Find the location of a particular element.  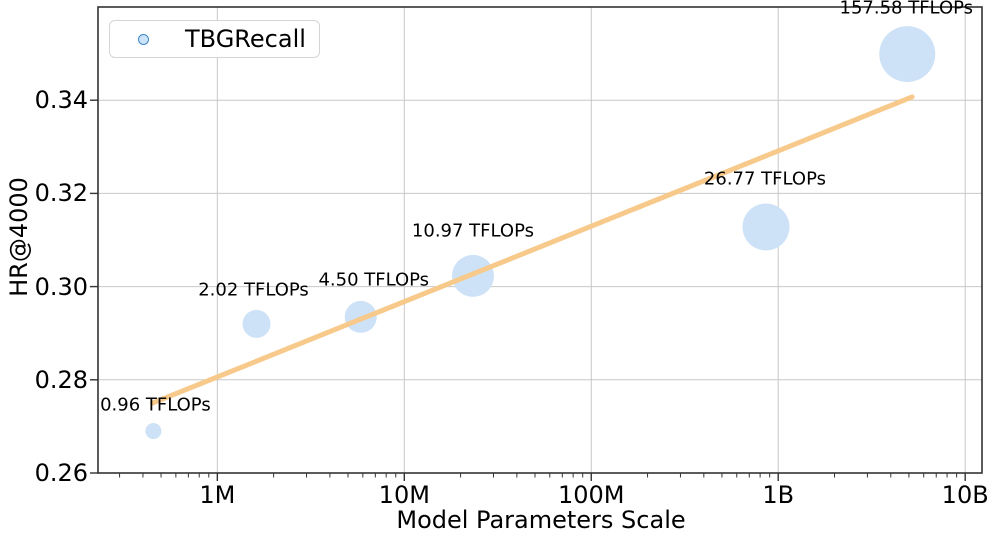

x-axis-title: Model Parameters Scale is located at coordinates (541, 520).